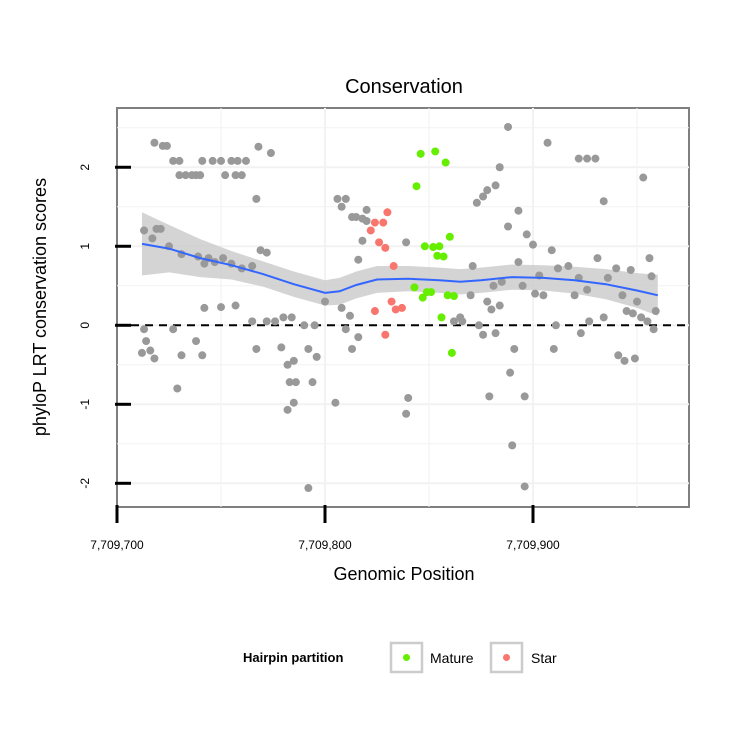 The height and width of the screenshot is (750, 750). What do you see at coordinates (325, 528) in the screenshot?
I see `x-axis: 7,709,700 7,709,800 7,709,900` at bounding box center [325, 528].